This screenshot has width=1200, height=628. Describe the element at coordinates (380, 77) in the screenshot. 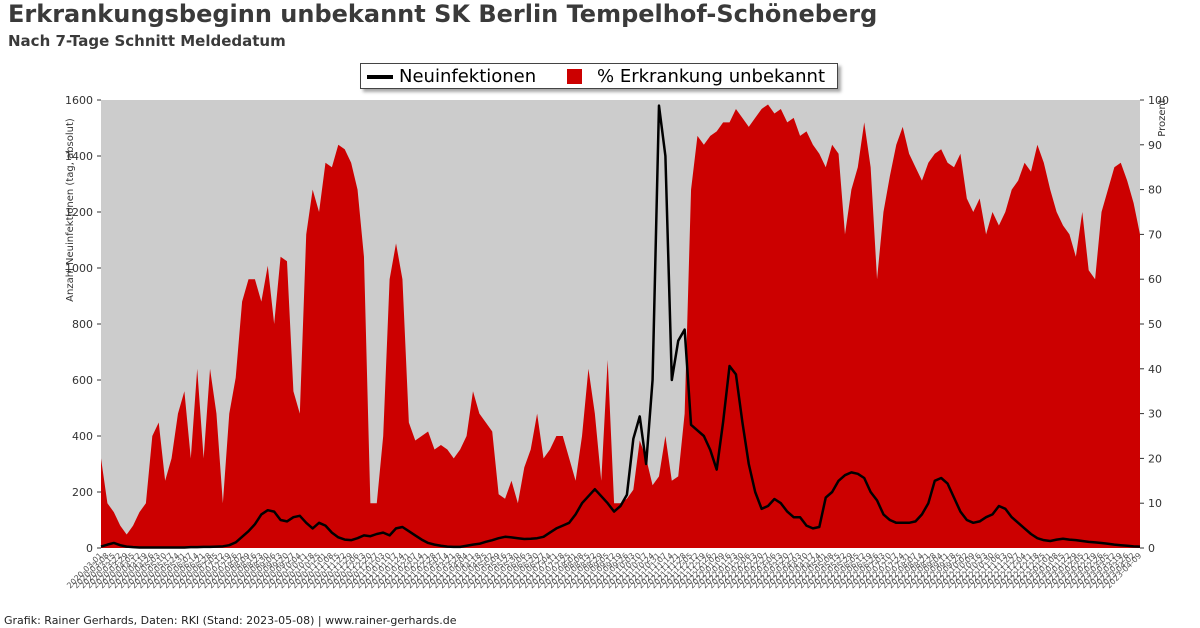

I see `legend-line-swatch` at that location.